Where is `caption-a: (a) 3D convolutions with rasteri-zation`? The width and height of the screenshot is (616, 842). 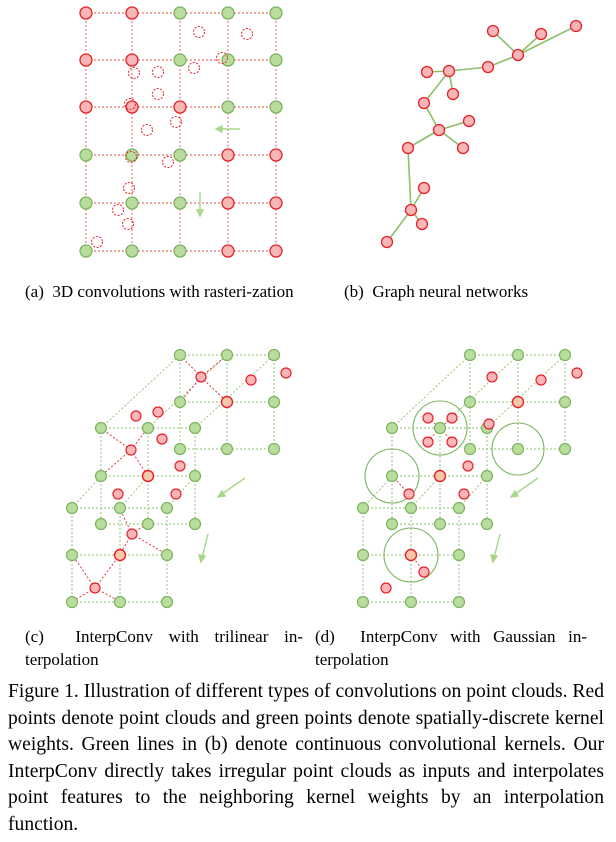 caption-a: (a) 3D convolutions with rasteri-zation is located at coordinates (164, 291).